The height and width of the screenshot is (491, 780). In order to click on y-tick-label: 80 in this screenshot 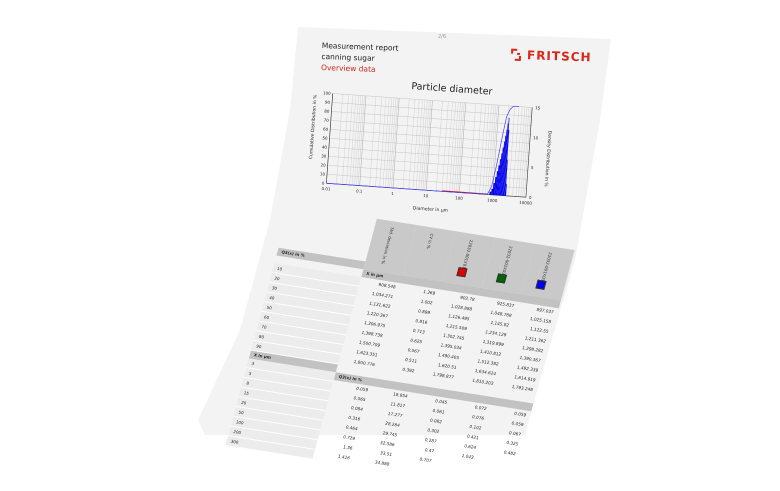, I will do `click(327, 110)`.